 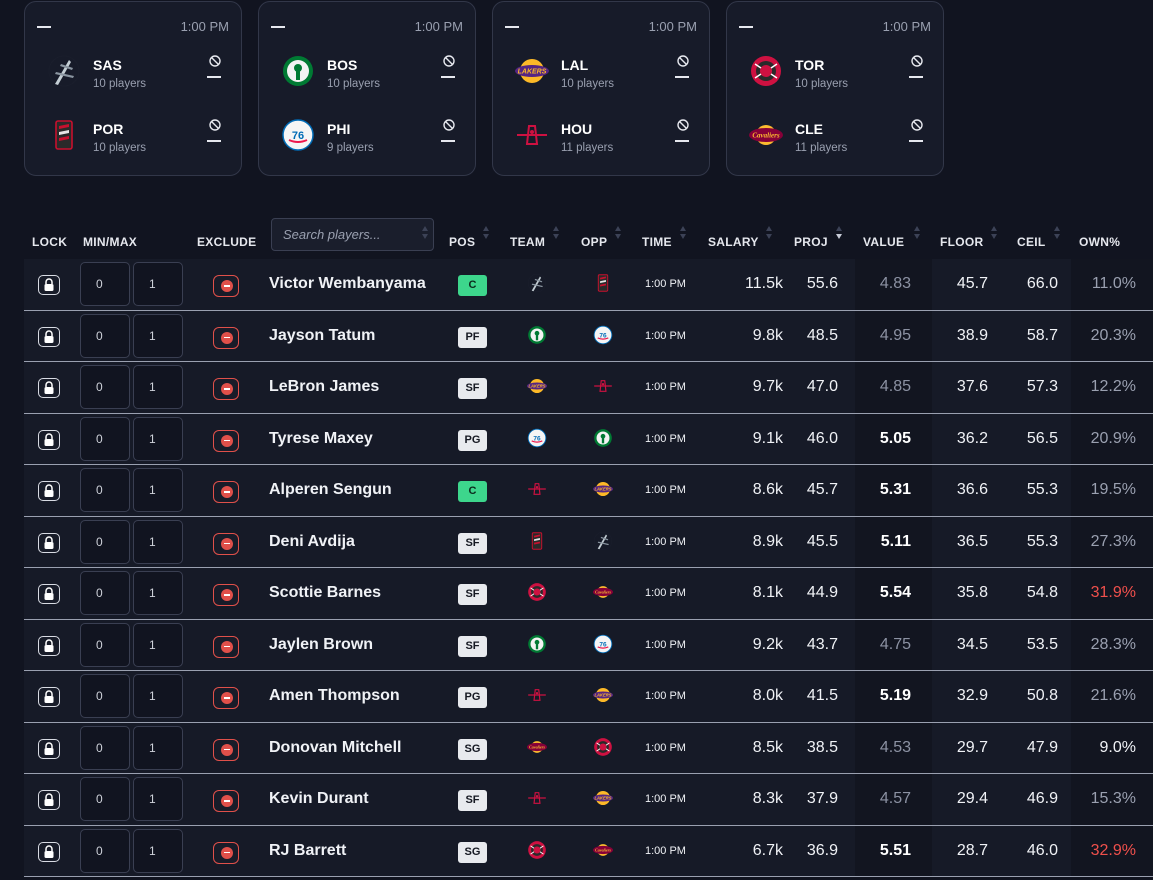 What do you see at coordinates (319, 798) in the screenshot?
I see `player-name: Kevin Durant` at bounding box center [319, 798].